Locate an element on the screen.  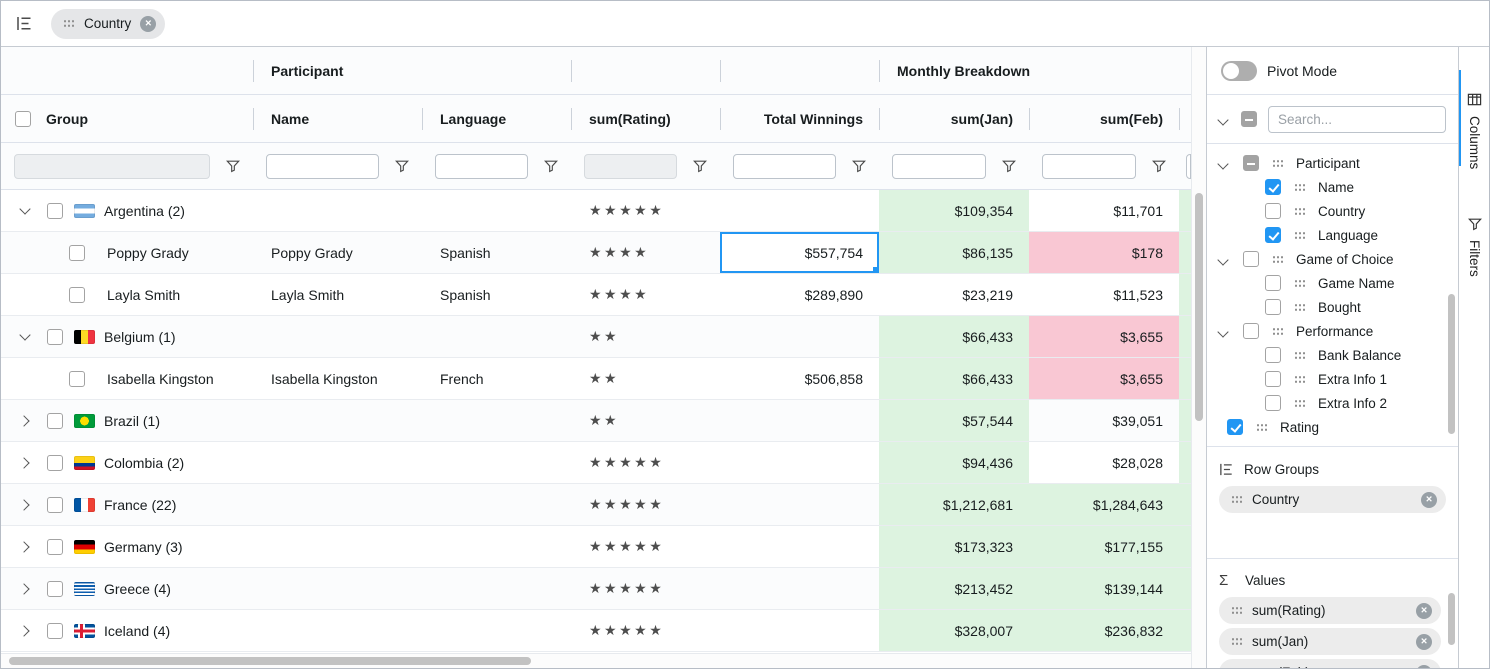
rating-cell: ★★ is located at coordinates (604, 420).